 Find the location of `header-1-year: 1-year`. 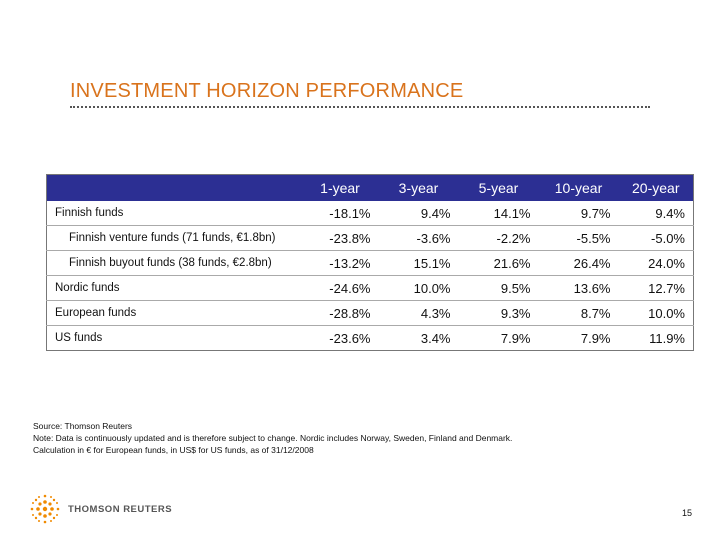

header-1-year: 1-year is located at coordinates (340, 187).